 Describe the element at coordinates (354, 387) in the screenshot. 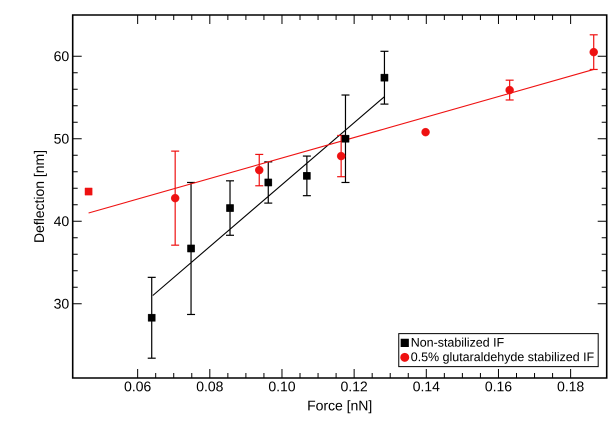

I see `x-tick-label: 0.12` at that location.